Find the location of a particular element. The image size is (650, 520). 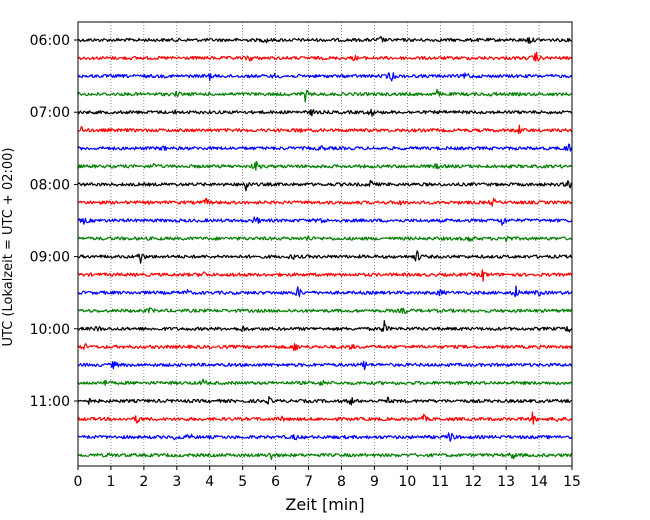

x-axis-label: Zeit [min] is located at coordinates (324, 504).